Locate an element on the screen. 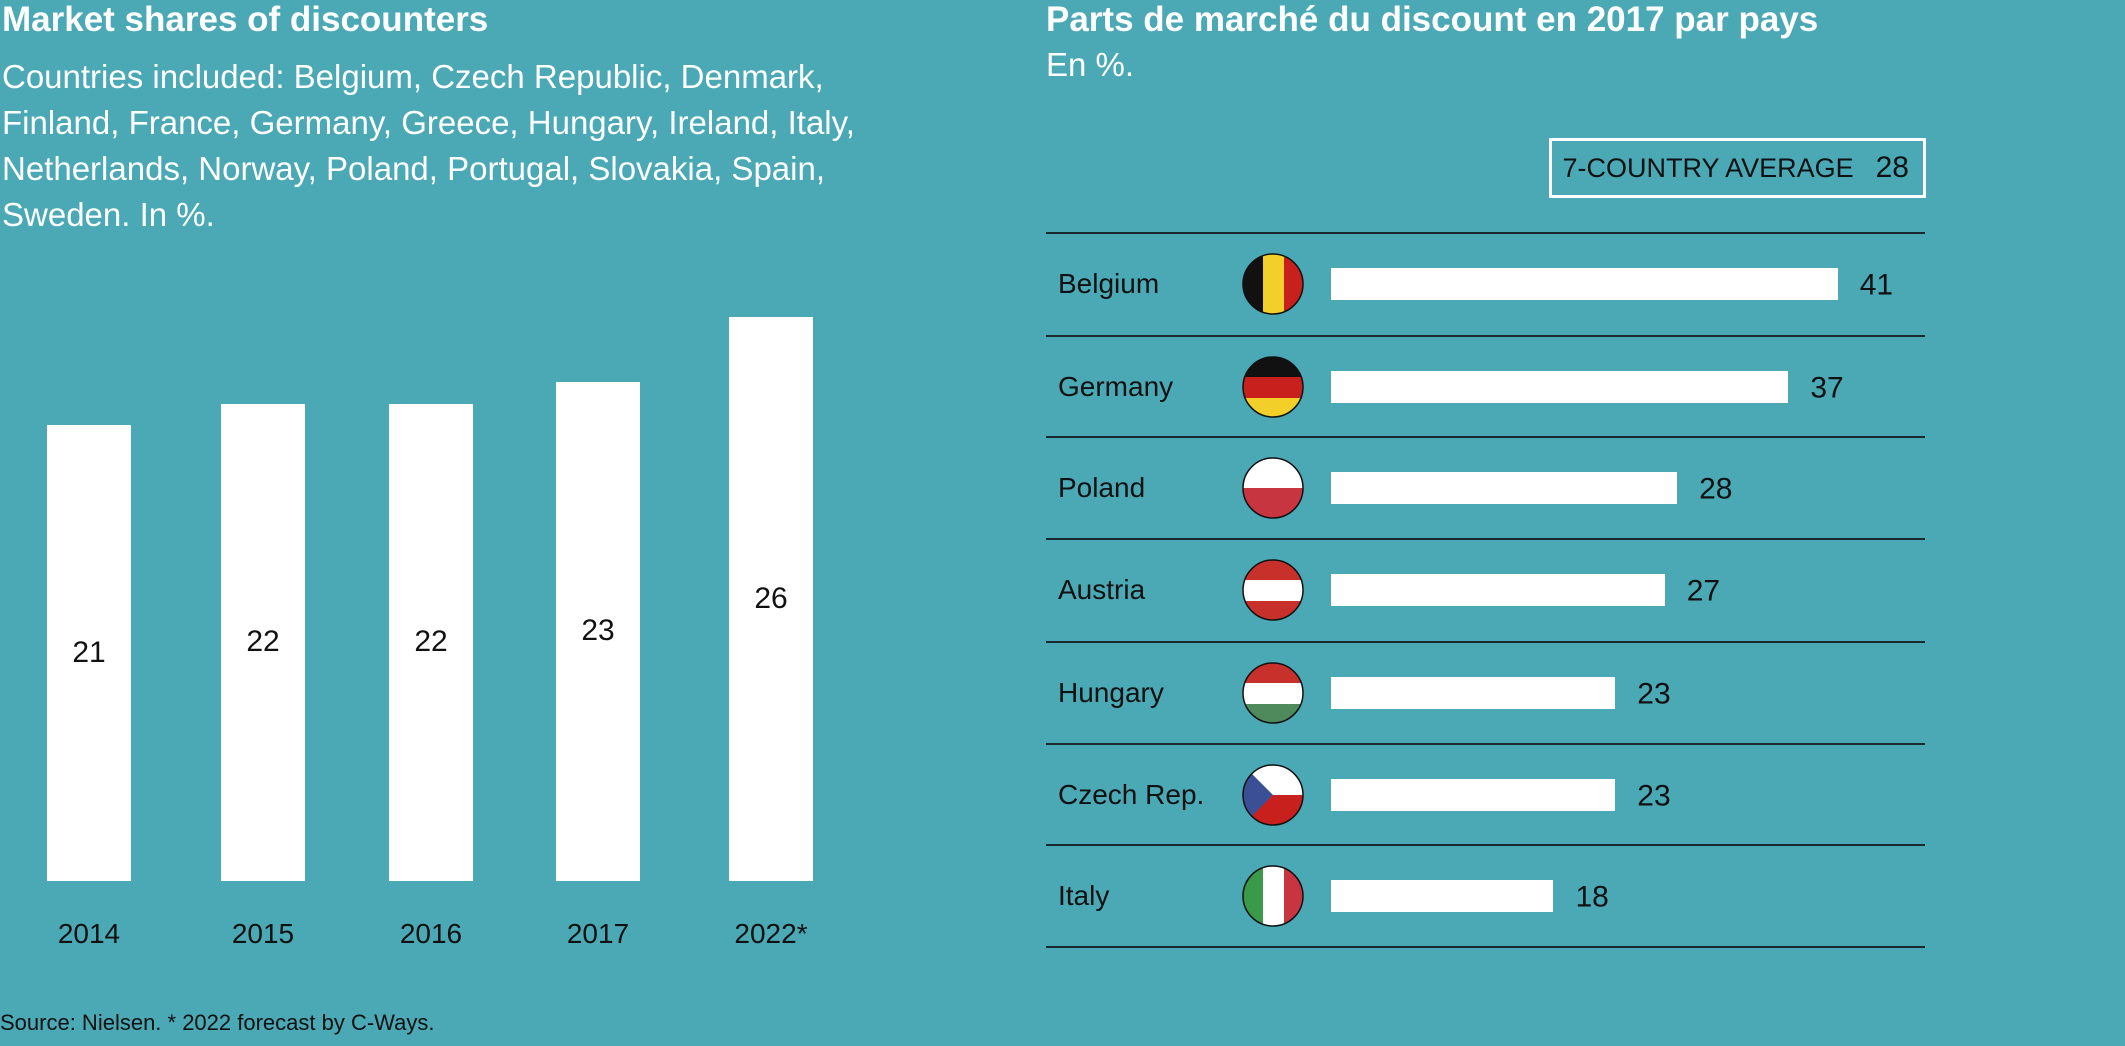 The height and width of the screenshot is (1046, 2125). bar-2014: 21 is located at coordinates (89, 653).